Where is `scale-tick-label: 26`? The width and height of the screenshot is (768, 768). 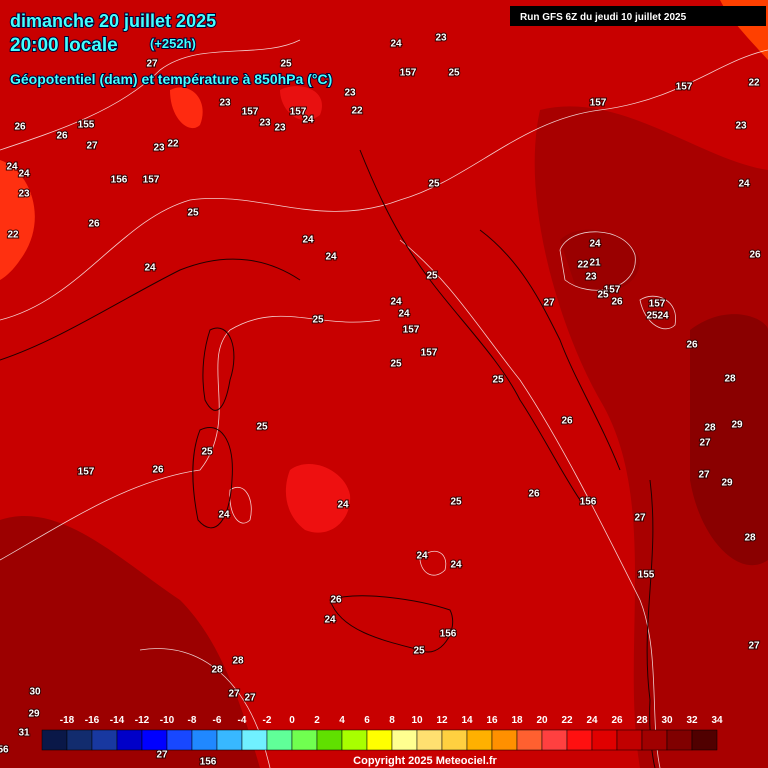
scale-tick-label: 26 is located at coordinates (617, 720).